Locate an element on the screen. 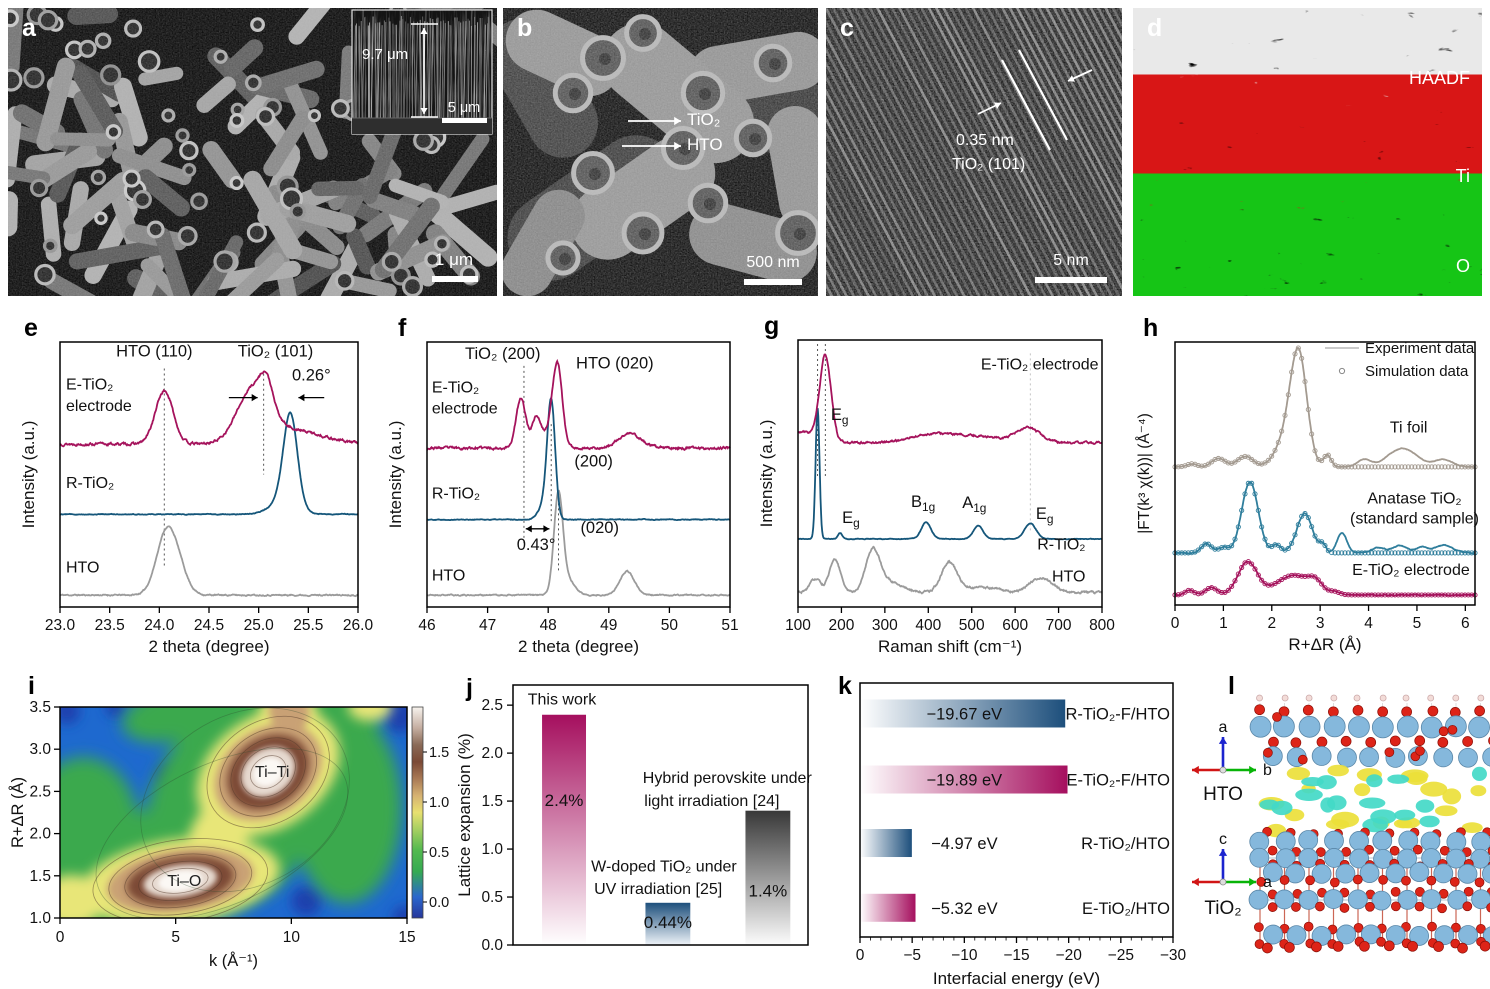 The height and width of the screenshot is (989, 1490). svg-text: 23.0 is located at coordinates (60, 625).